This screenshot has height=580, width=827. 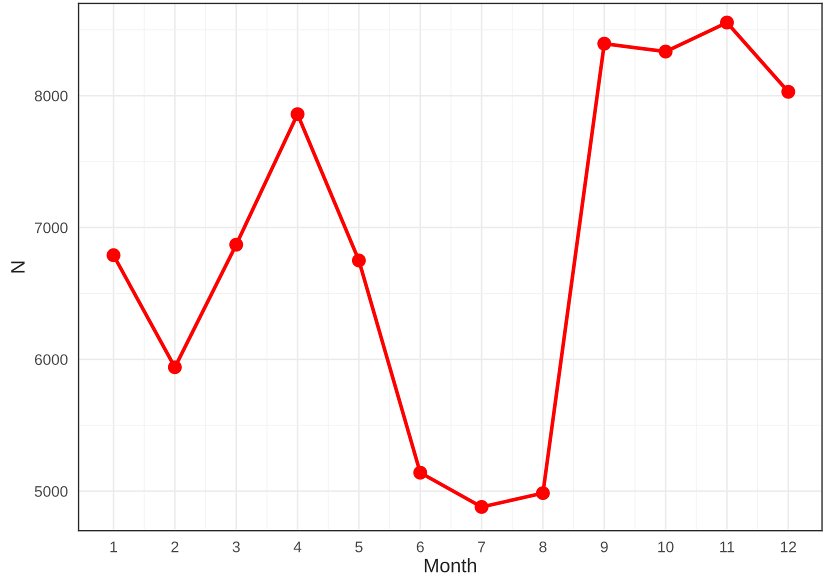 What do you see at coordinates (298, 547) in the screenshot?
I see `x-tick-label: 4` at bounding box center [298, 547].